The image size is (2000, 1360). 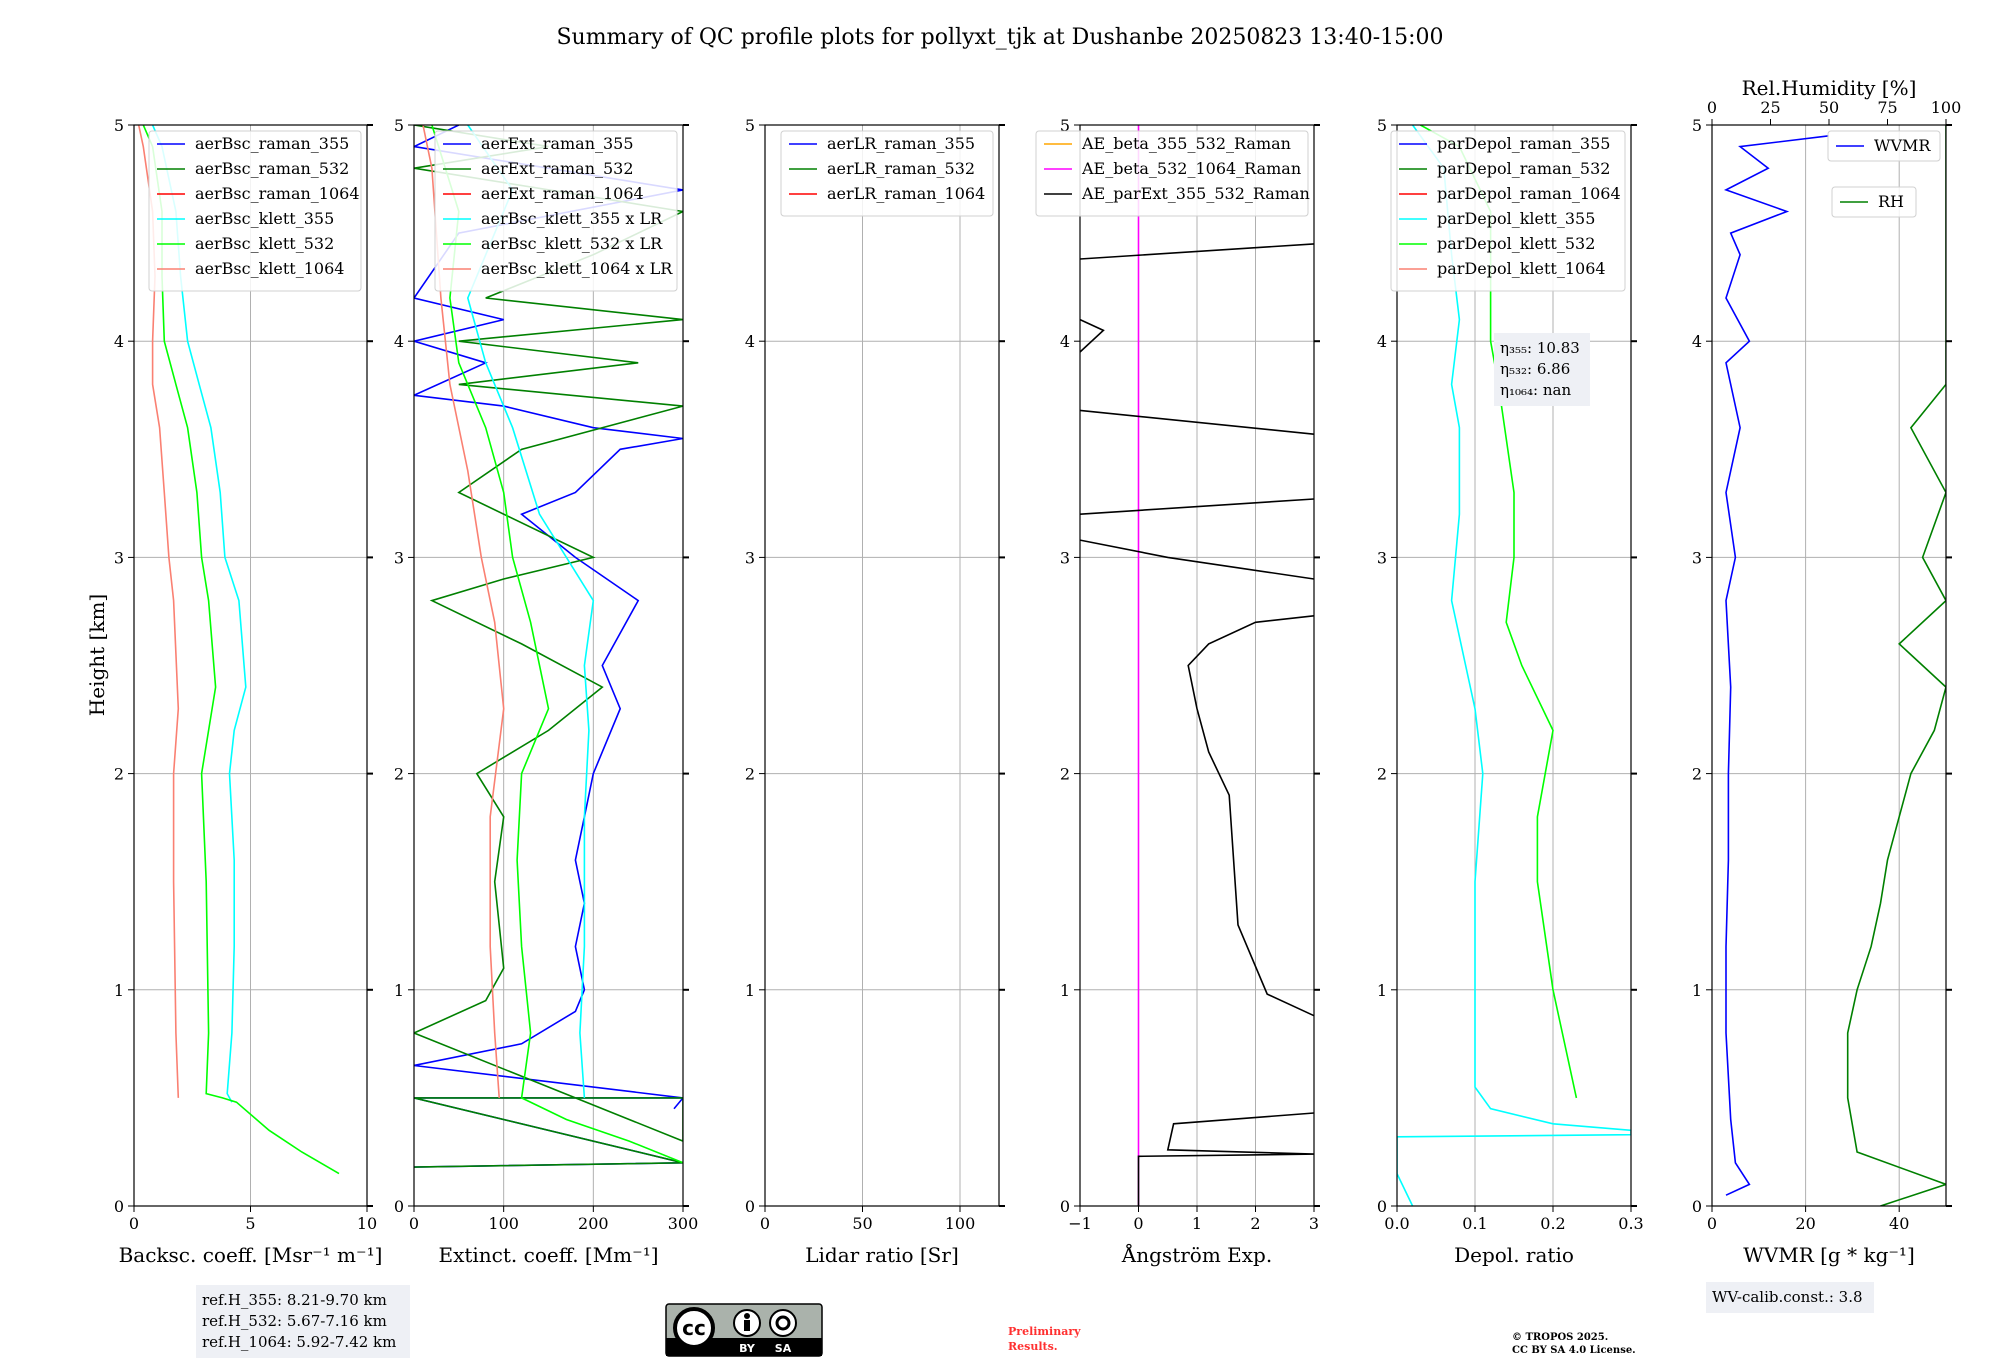 What do you see at coordinates (251, 1255) in the screenshot?
I see `x-axis-label: Backsc. coeff. [Msr⁻¹ m⁻¹]` at bounding box center [251, 1255].